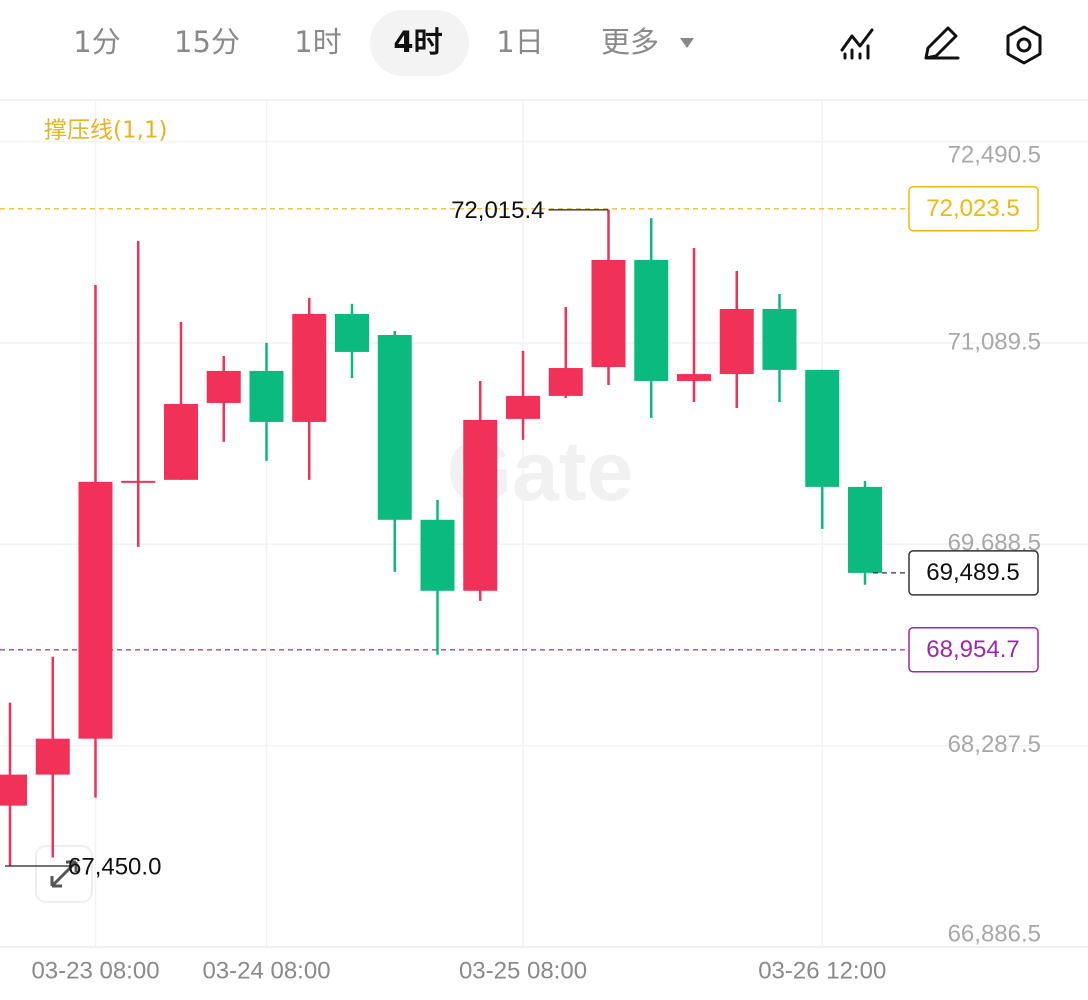 The width and height of the screenshot is (1088, 1000). Describe the element at coordinates (630, 42) in the screenshot. I see `timeframe-tab: 更多` at that location.